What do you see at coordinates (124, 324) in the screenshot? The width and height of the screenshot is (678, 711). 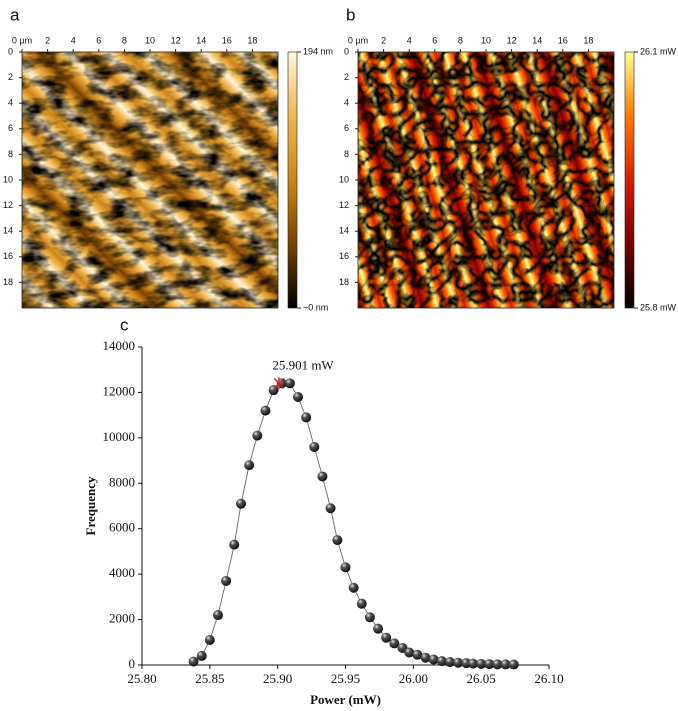 I see `panel-label: c` at bounding box center [124, 324].